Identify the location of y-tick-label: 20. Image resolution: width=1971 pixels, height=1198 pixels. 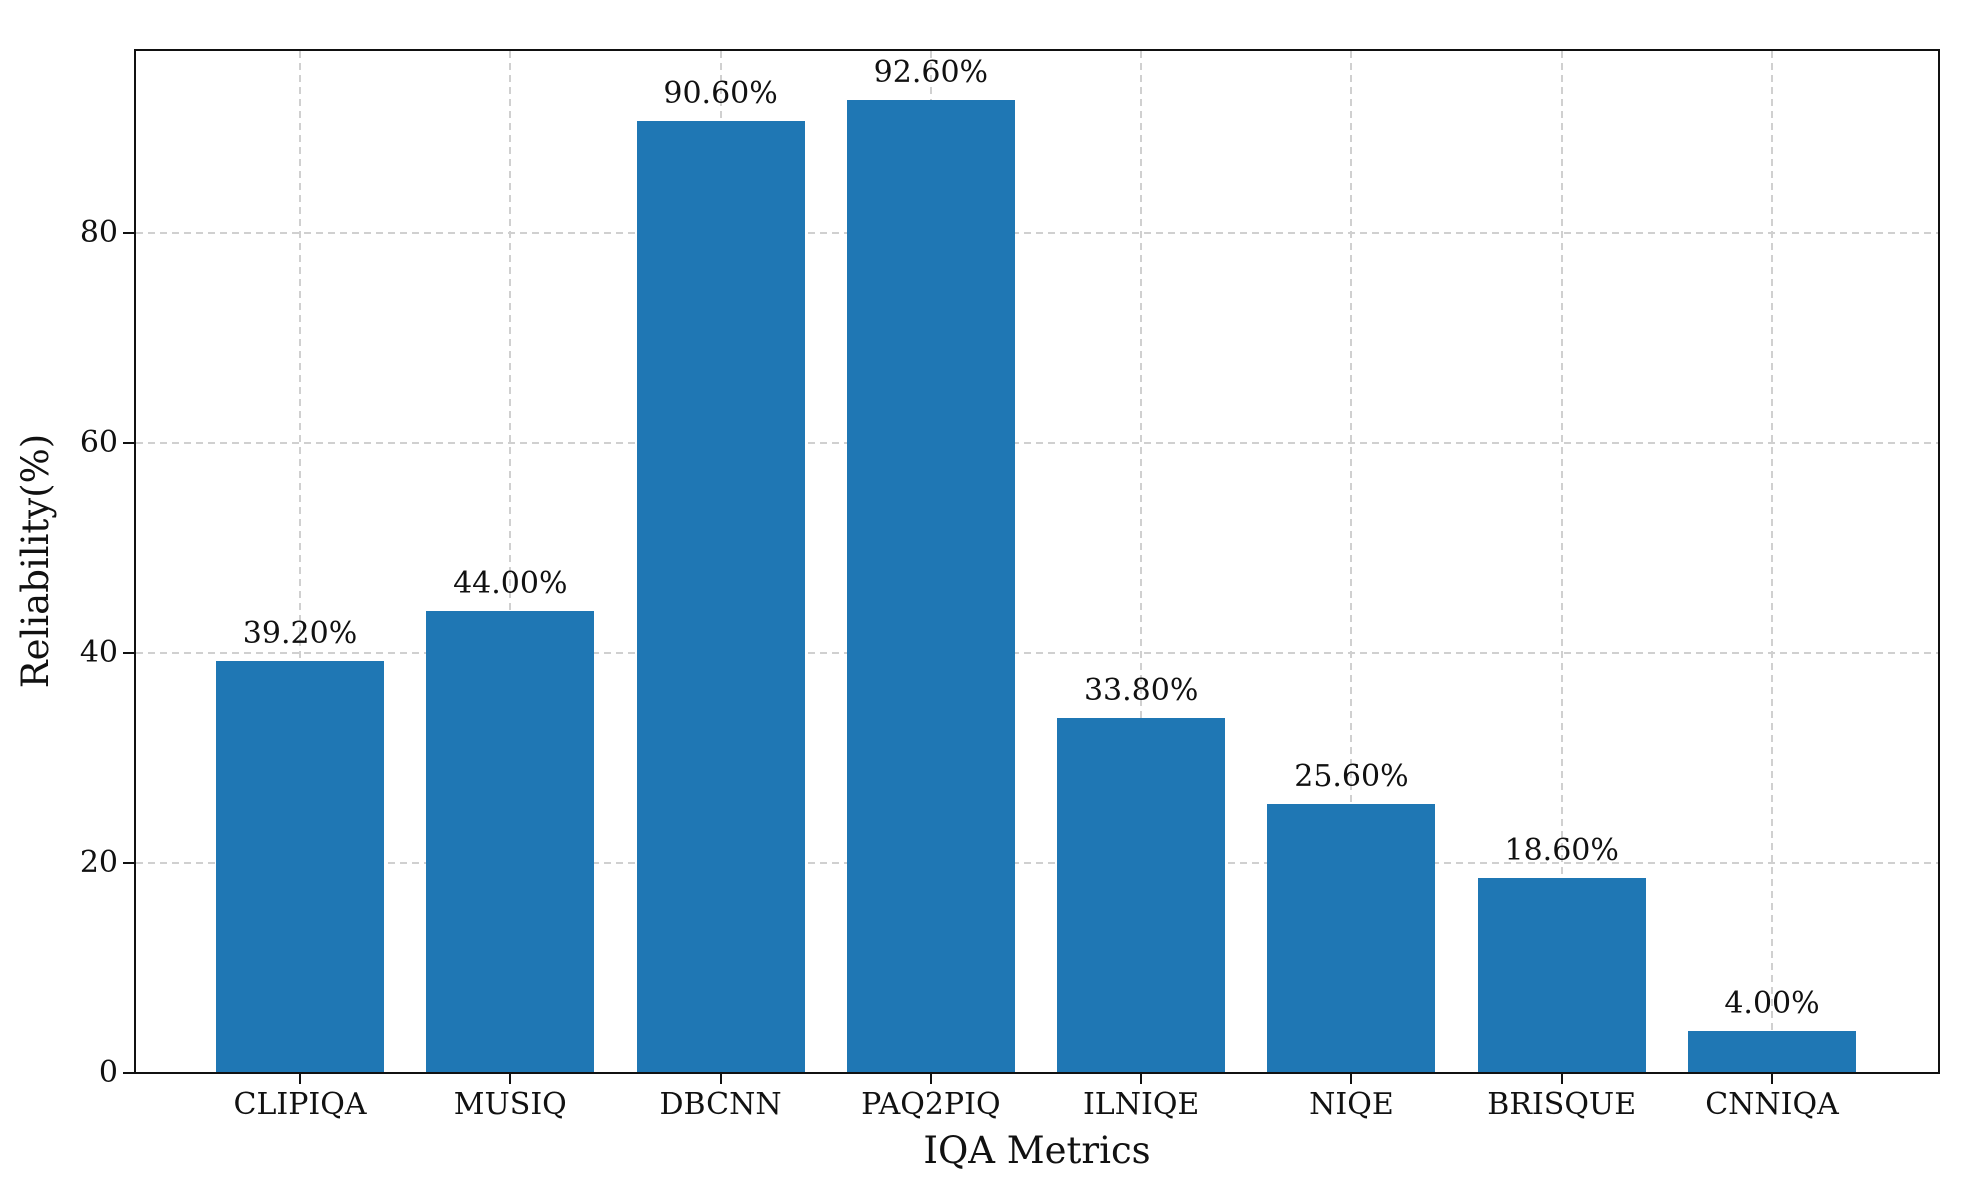
(98, 862).